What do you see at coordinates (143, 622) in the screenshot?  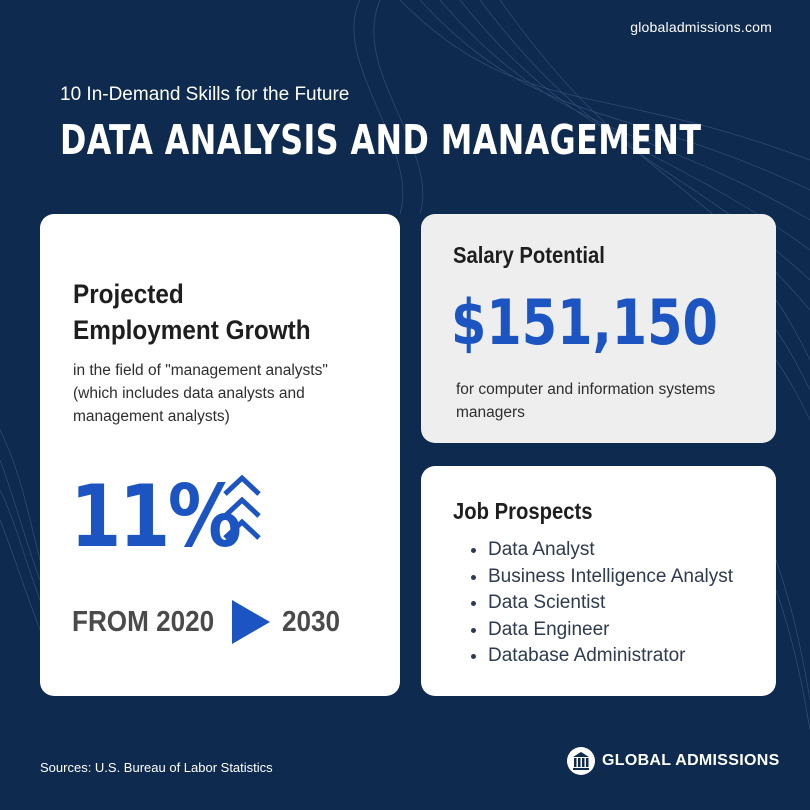 I see `range-from-label: FROM 2020` at bounding box center [143, 622].